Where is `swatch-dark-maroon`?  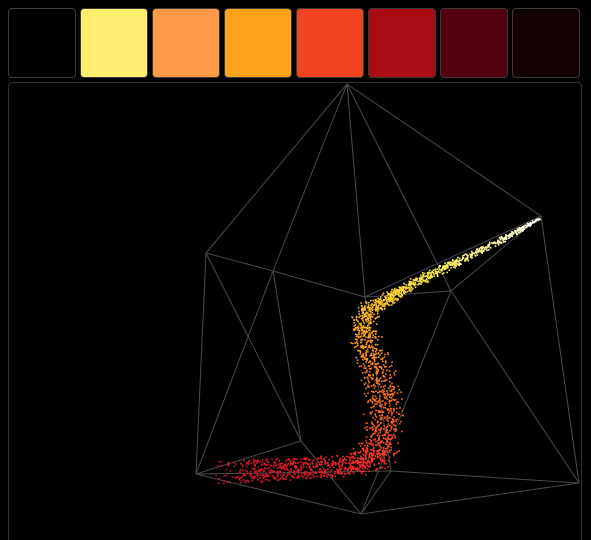 swatch-dark-maroon is located at coordinates (474, 43).